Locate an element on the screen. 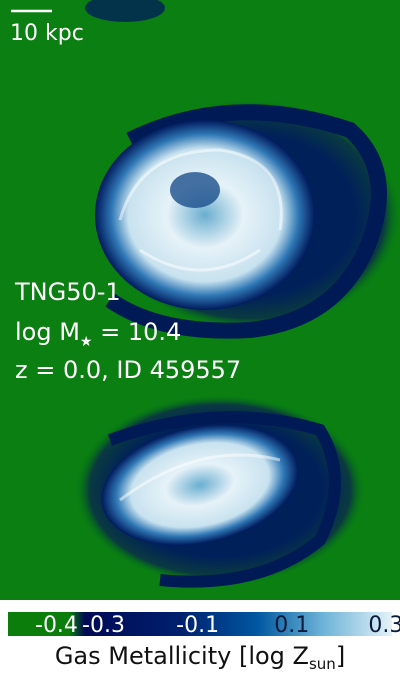 The width and height of the screenshot is (400, 682). colorbar-tick-label: -0.4 is located at coordinates (56, 625).